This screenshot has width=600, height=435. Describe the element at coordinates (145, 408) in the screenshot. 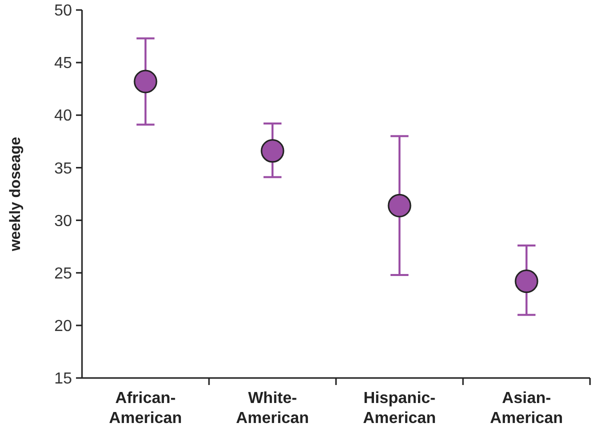

I see `x-tick-label: African-American` at that location.